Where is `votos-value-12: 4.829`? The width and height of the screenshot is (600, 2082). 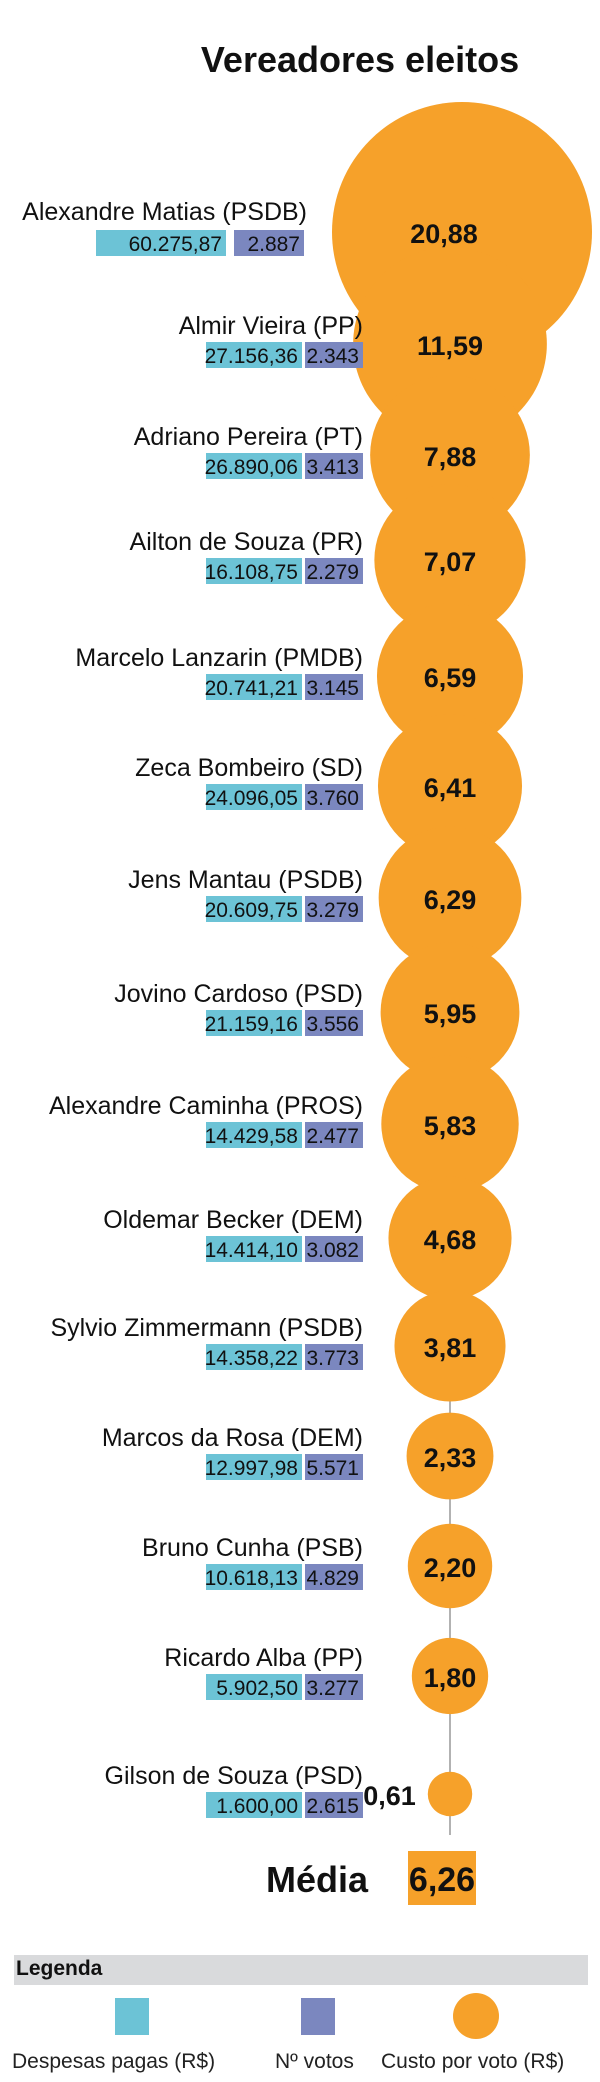
votos-value-12: 4.829 is located at coordinates (332, 1578).